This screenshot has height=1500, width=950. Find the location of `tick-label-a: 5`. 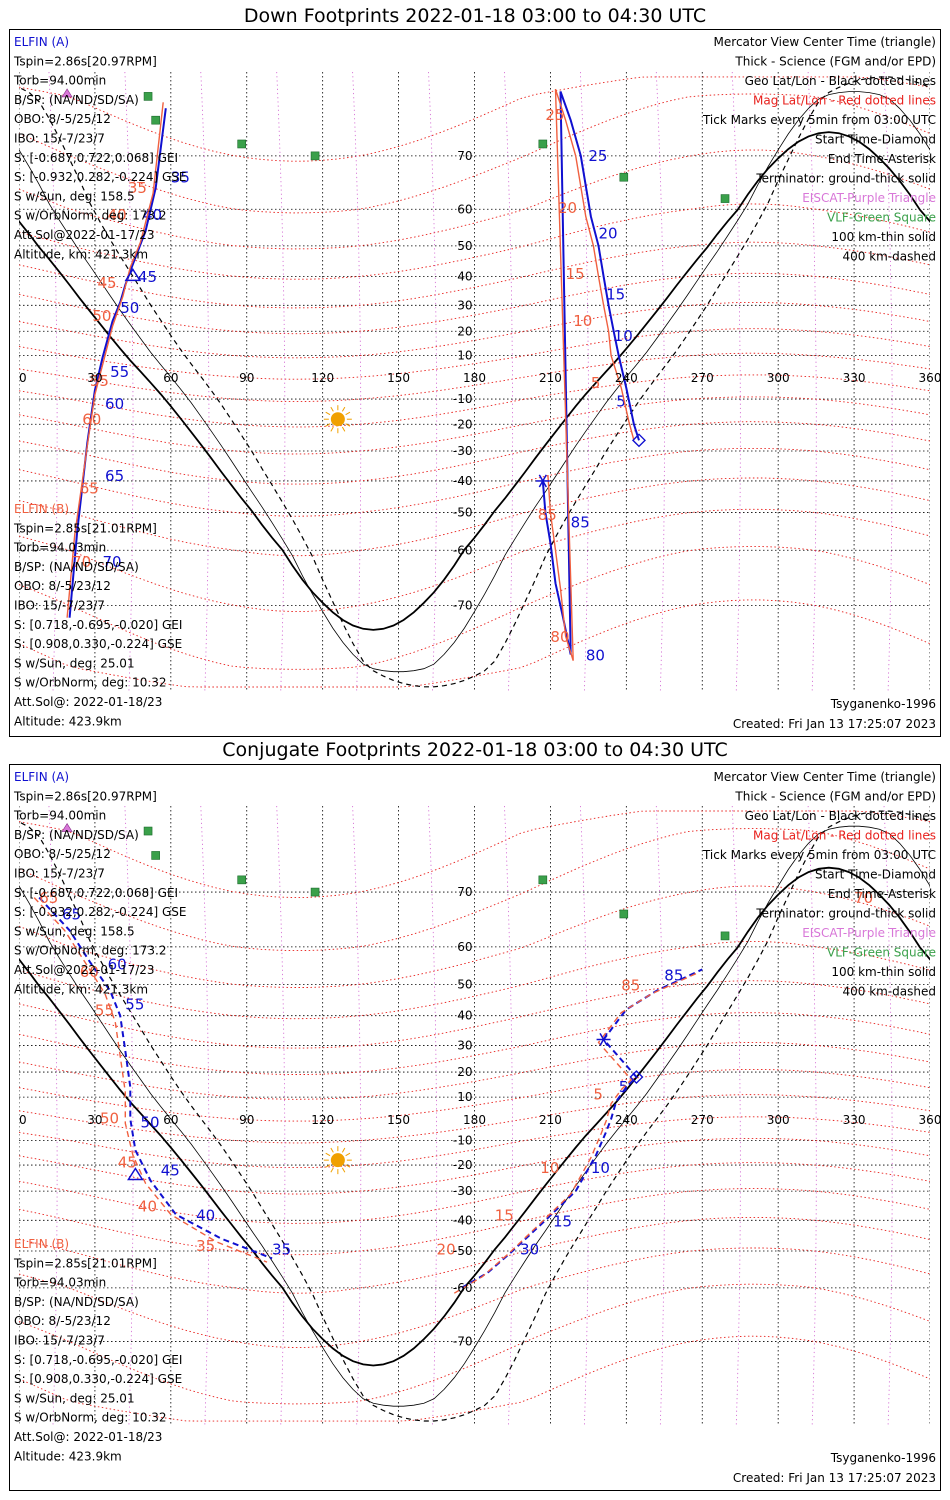

tick-label-a: 5 is located at coordinates (621, 402).